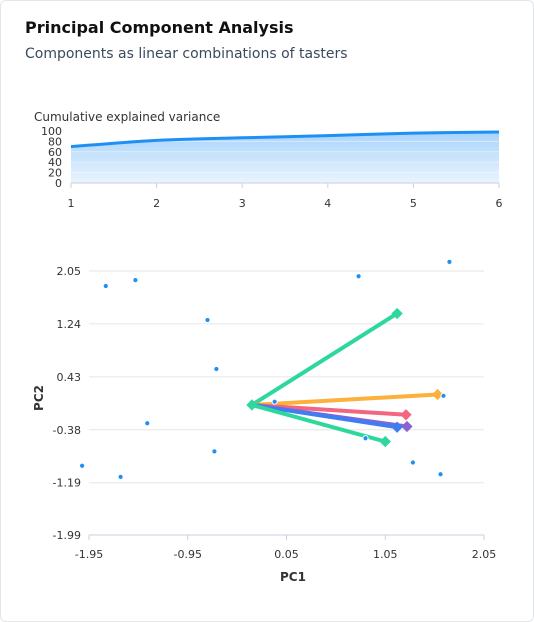  What do you see at coordinates (69, 377) in the screenshot?
I see `scatter-y-tick-label: 0.43` at bounding box center [69, 377].